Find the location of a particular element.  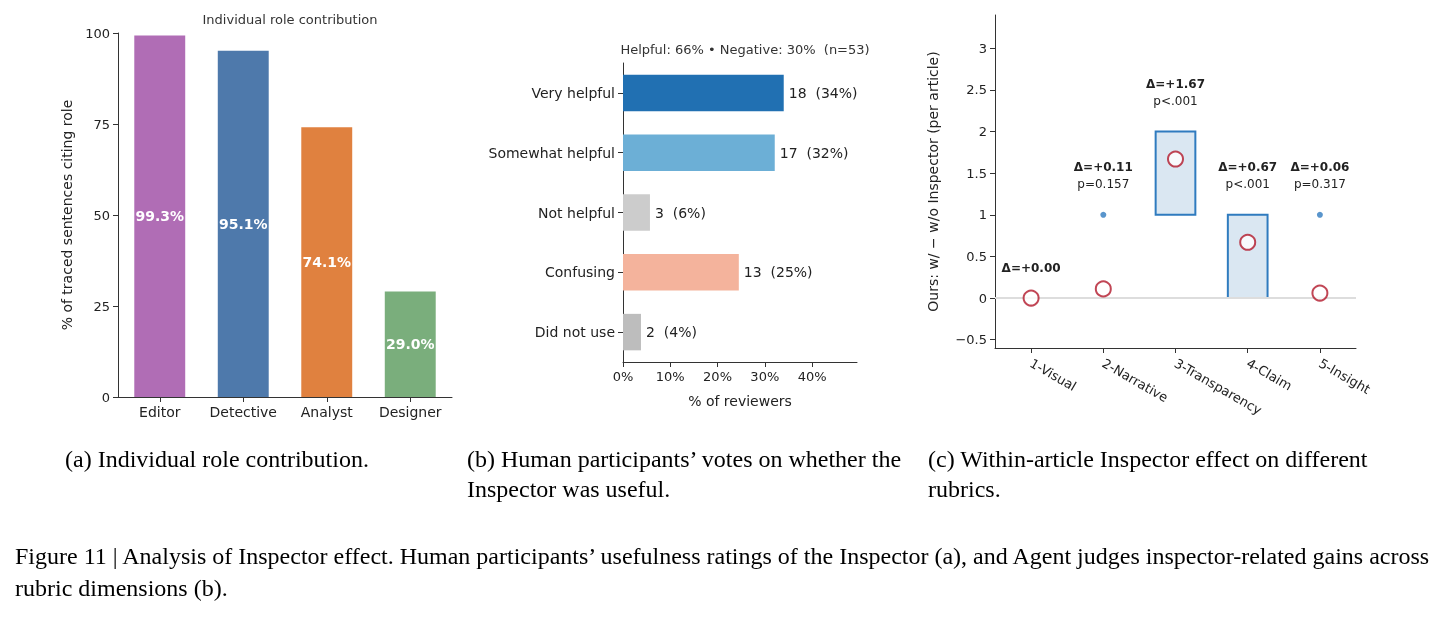

x-tick-label: Detective is located at coordinates (243, 412).